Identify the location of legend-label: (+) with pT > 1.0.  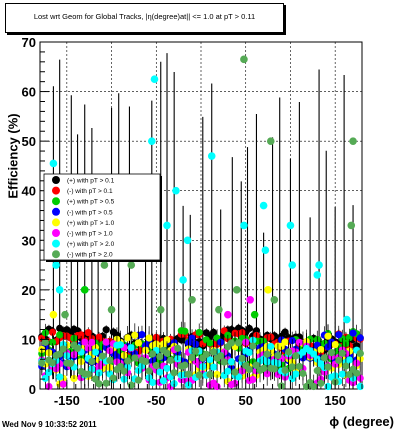
(91, 223).